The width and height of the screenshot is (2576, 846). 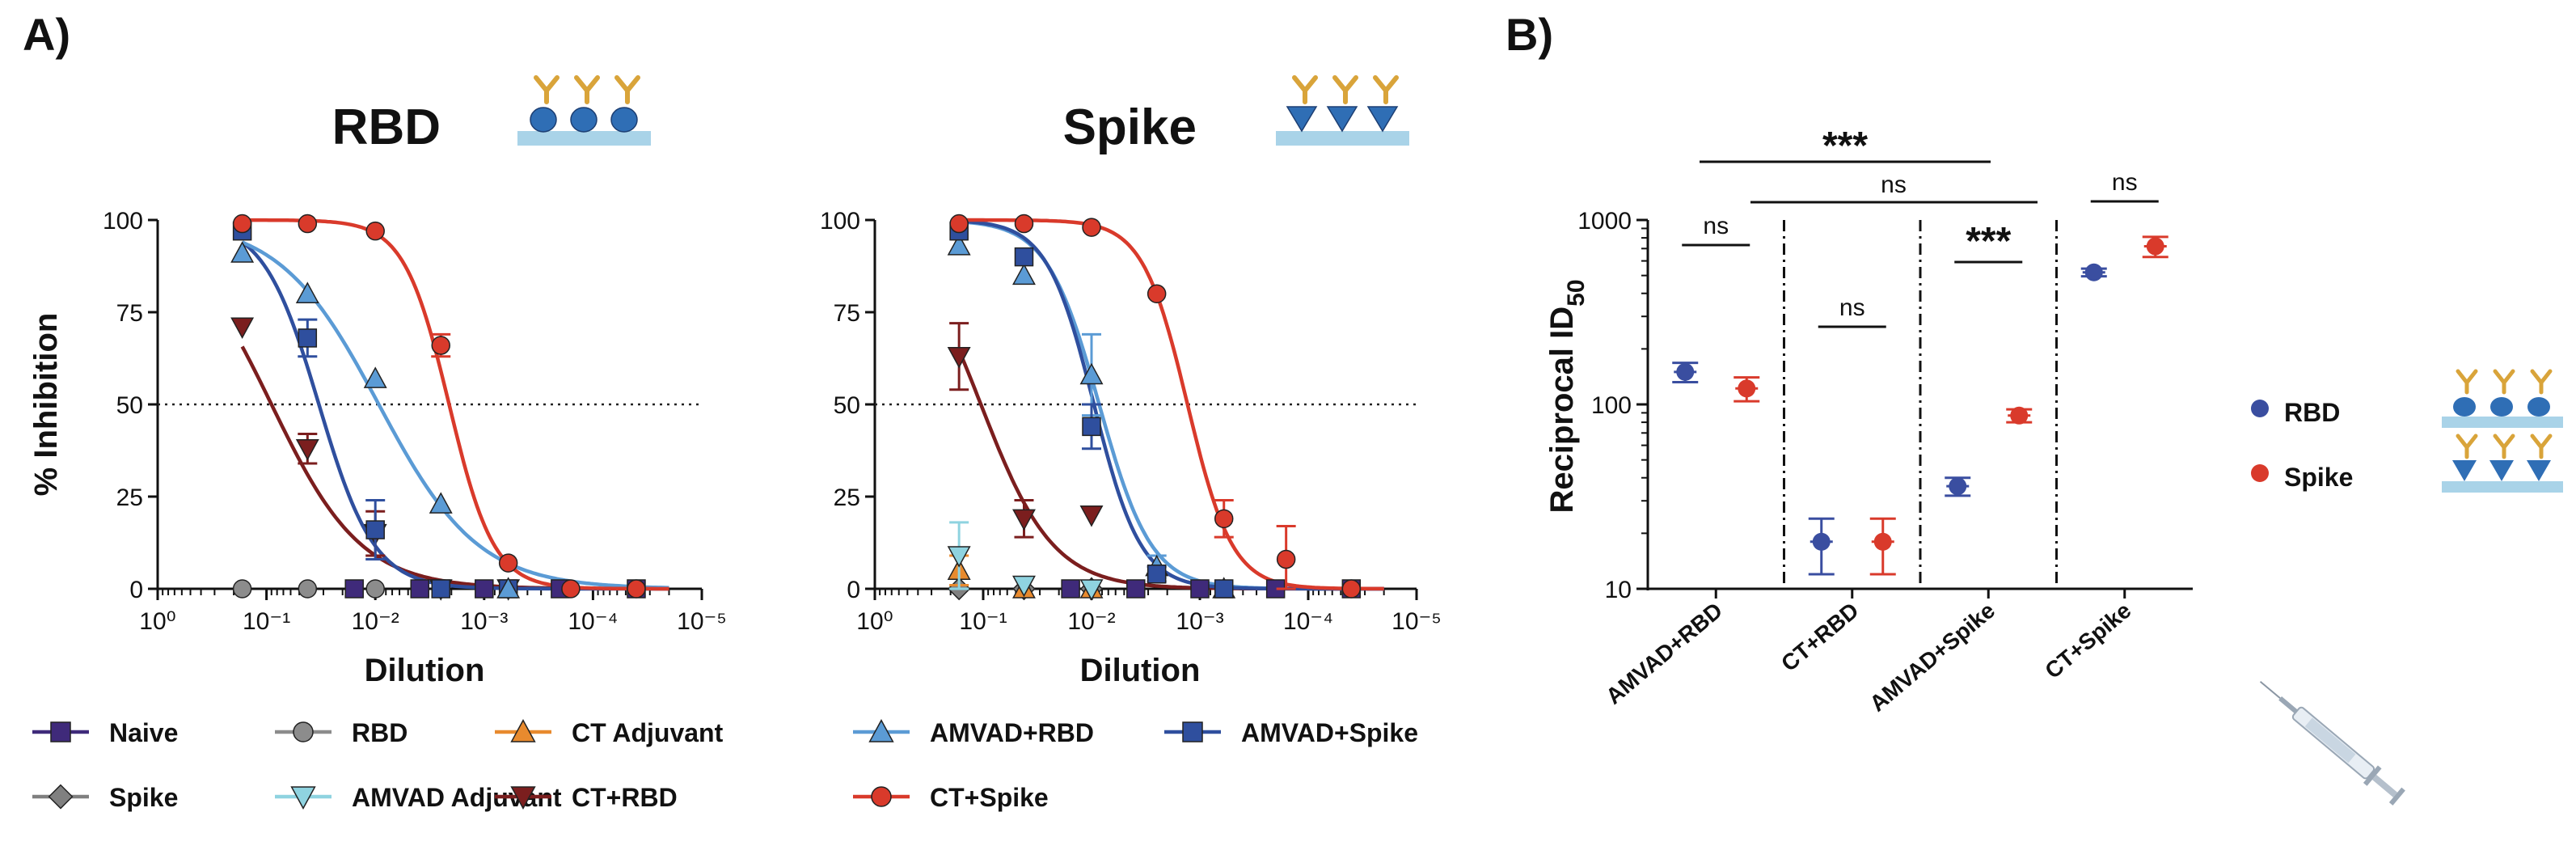 What do you see at coordinates (2318, 477) in the screenshot?
I see `legend-label: Spike` at bounding box center [2318, 477].